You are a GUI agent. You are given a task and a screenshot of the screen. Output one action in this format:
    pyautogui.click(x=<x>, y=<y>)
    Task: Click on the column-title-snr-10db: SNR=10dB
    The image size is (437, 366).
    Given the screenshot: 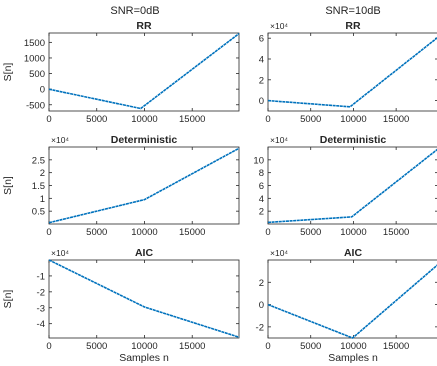 What is the action you would take?
    pyautogui.click(x=352, y=11)
    